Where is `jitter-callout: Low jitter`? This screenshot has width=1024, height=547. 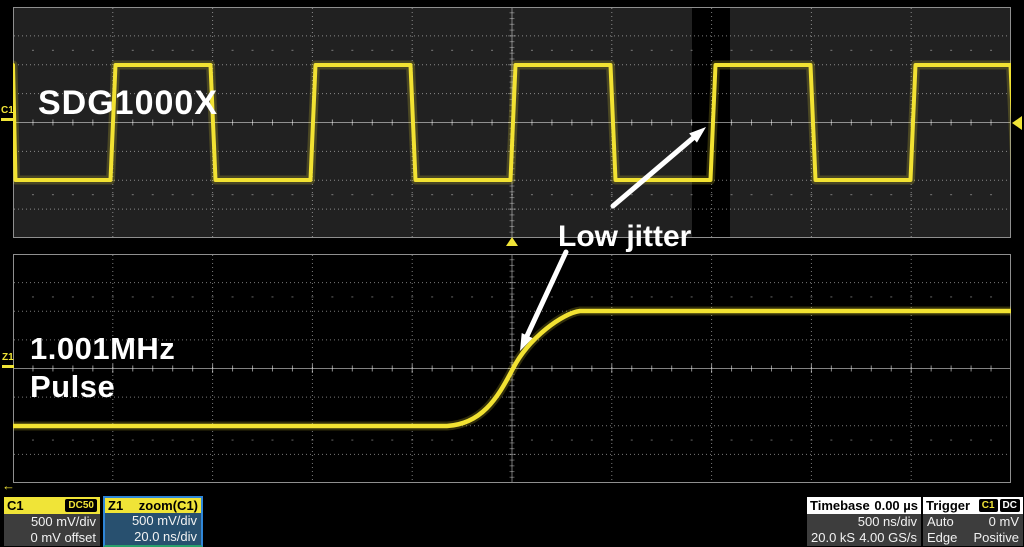 jitter-callout: Low jitter is located at coordinates (625, 236).